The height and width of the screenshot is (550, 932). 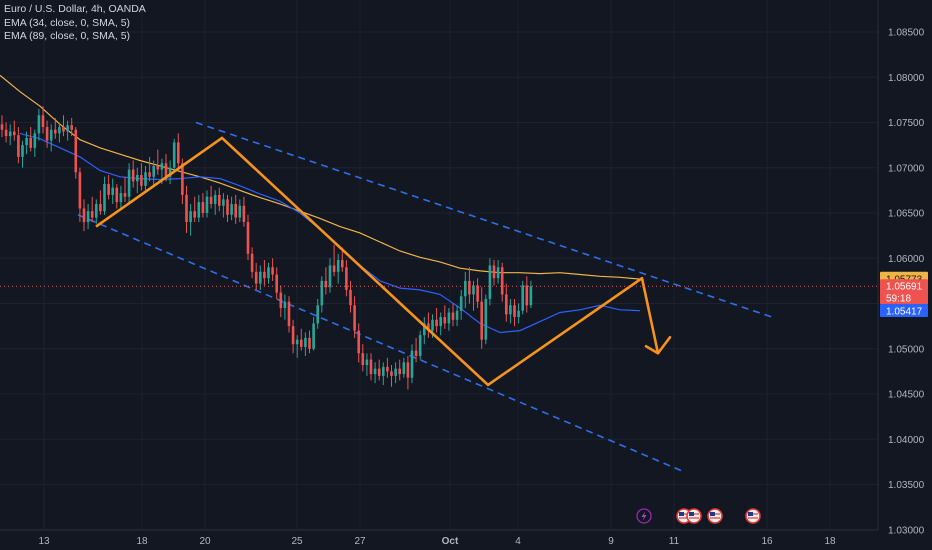 What do you see at coordinates (906, 168) in the screenshot?
I see `price-tick-label: 1.07000` at bounding box center [906, 168].